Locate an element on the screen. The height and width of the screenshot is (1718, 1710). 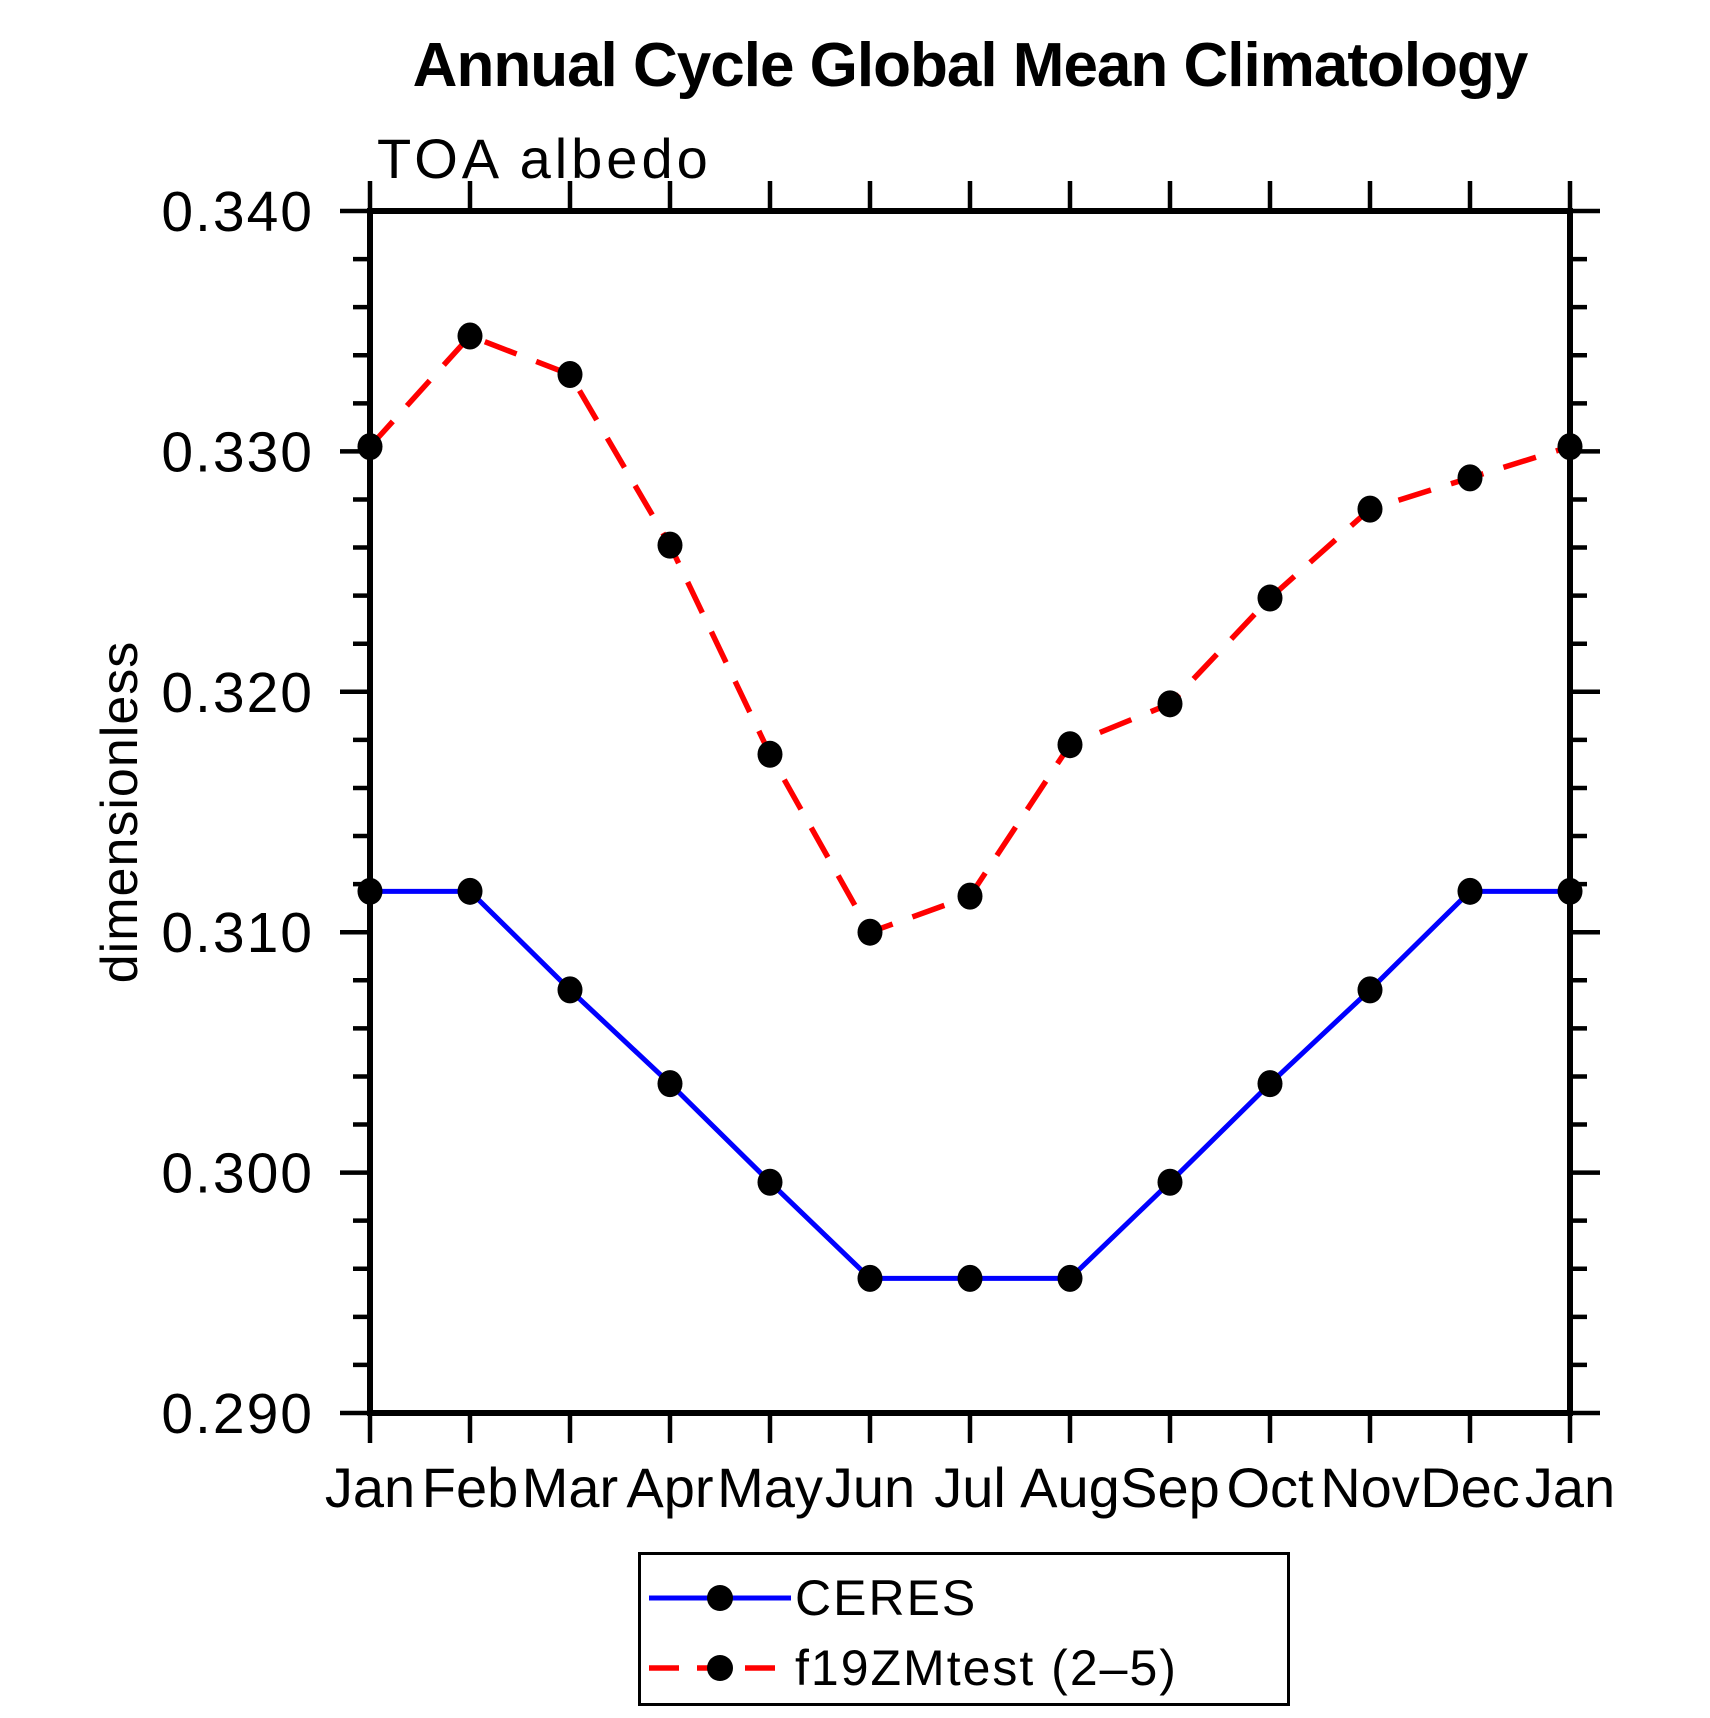
month-label: Mar is located at coordinates (570, 1487).